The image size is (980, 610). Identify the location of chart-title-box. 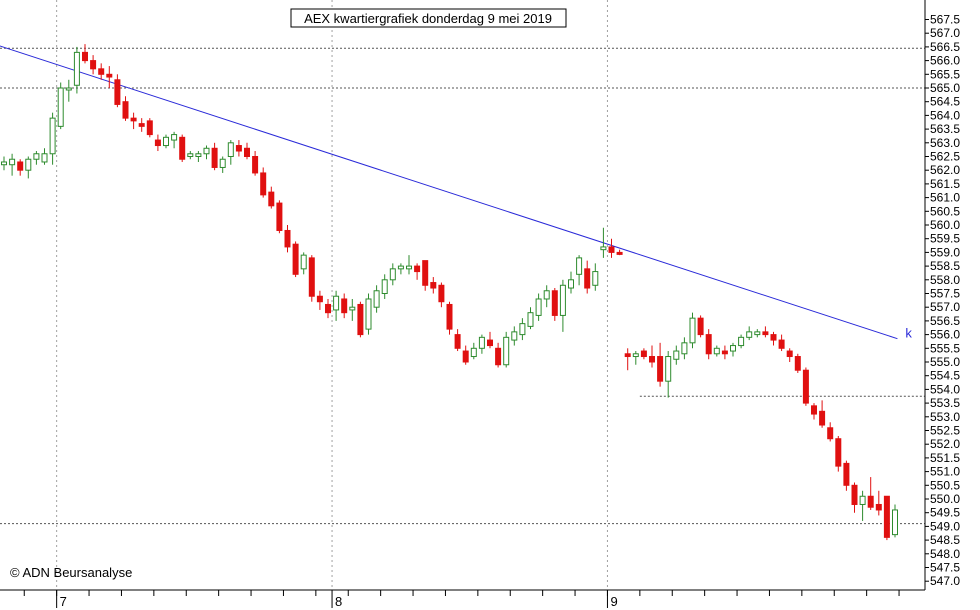
(428, 18).